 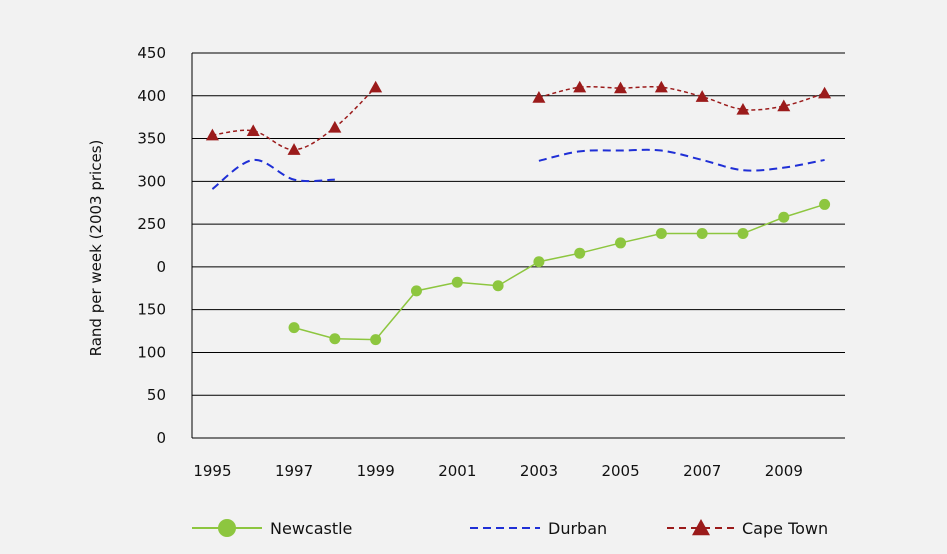 I want to click on legend-cape-town-marker, so click(x=701, y=527).